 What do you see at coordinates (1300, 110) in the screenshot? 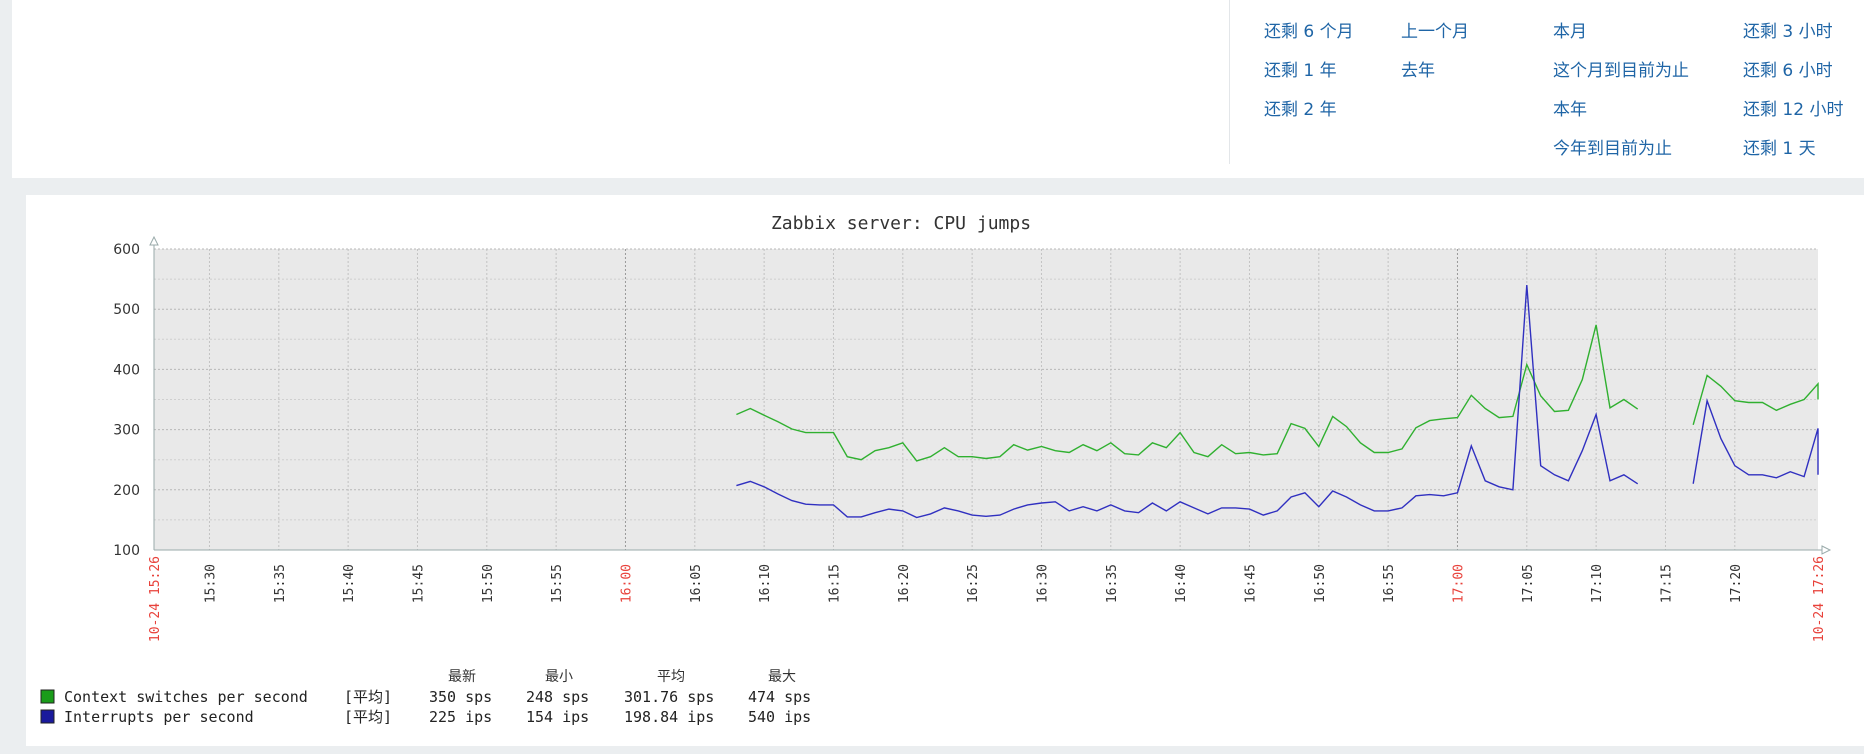
I see `period-link-last-2-years: 还剩 2 年` at bounding box center [1300, 110].